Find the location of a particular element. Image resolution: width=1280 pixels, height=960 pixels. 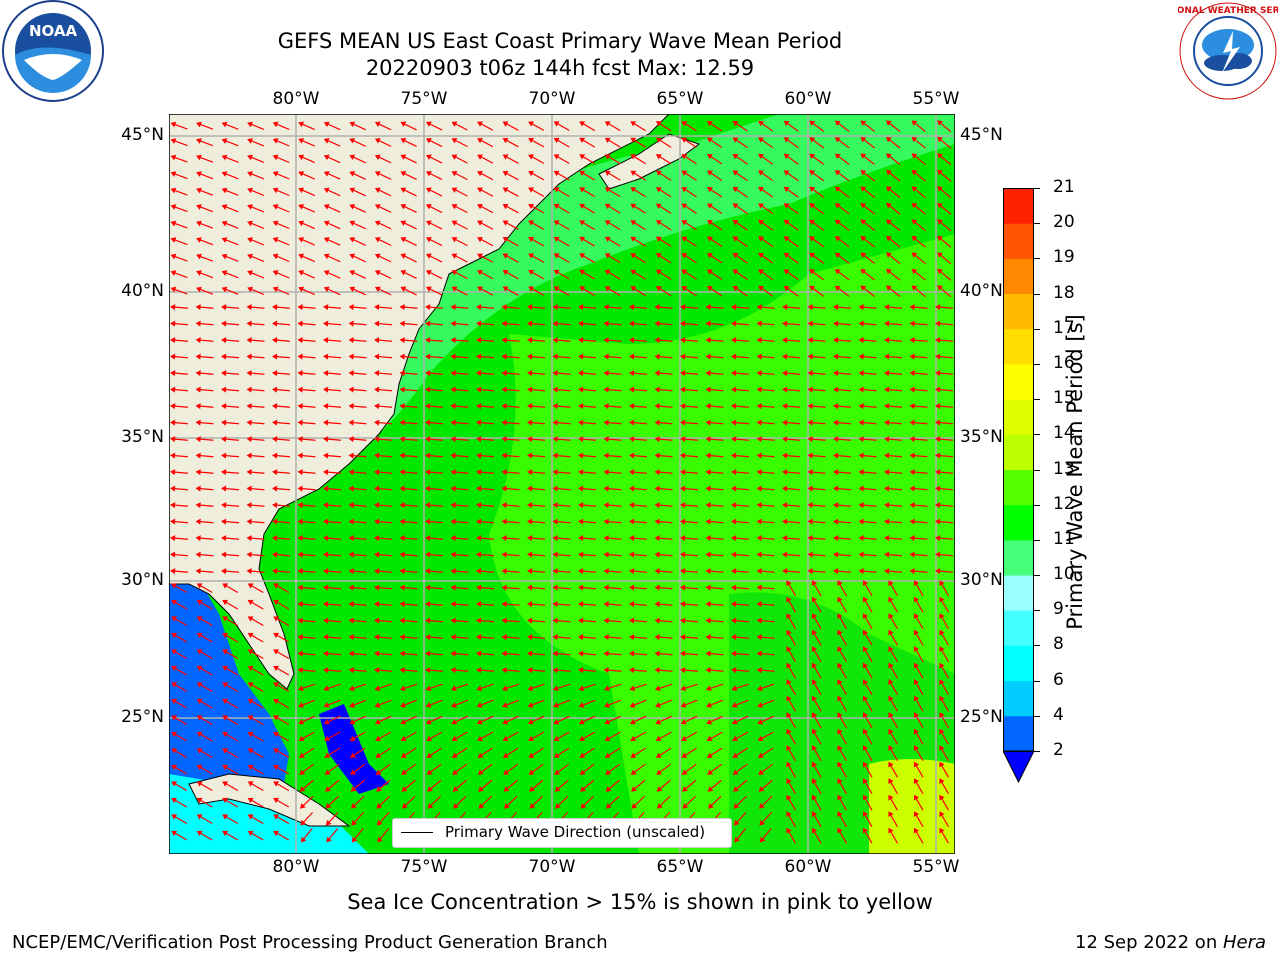

lat-tick-left: 45°N is located at coordinates (142, 135).